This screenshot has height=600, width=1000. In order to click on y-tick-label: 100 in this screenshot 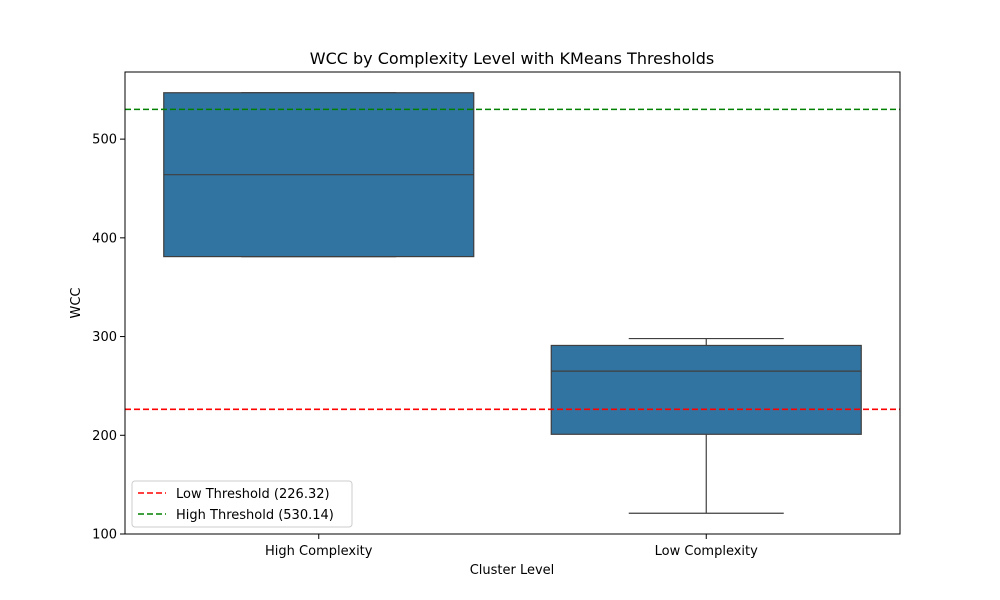, I will do `click(104, 535)`.